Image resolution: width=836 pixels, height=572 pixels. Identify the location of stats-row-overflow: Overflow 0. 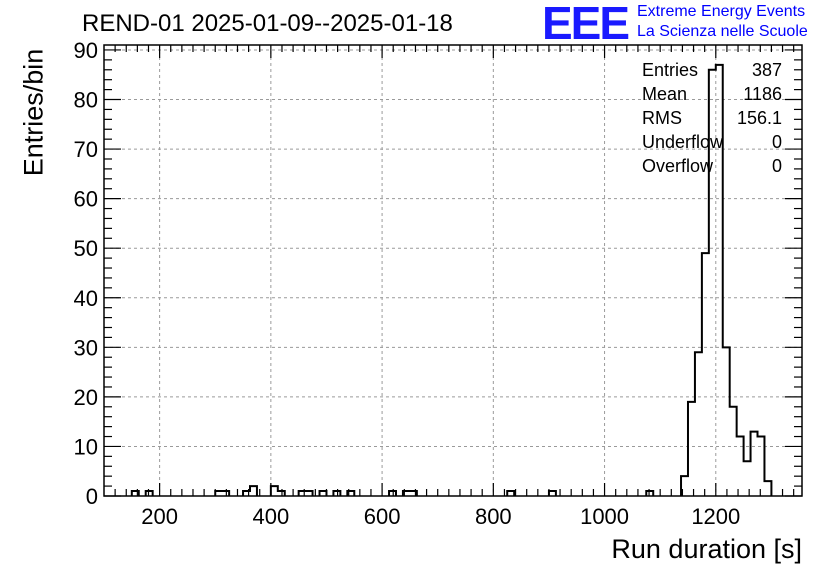
(712, 166).